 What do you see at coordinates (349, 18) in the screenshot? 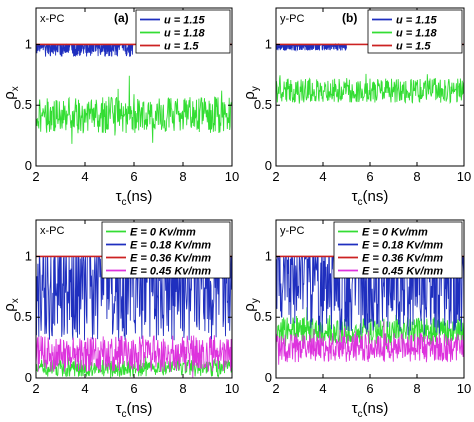
I see `panel-letter: (b)` at bounding box center [349, 18].